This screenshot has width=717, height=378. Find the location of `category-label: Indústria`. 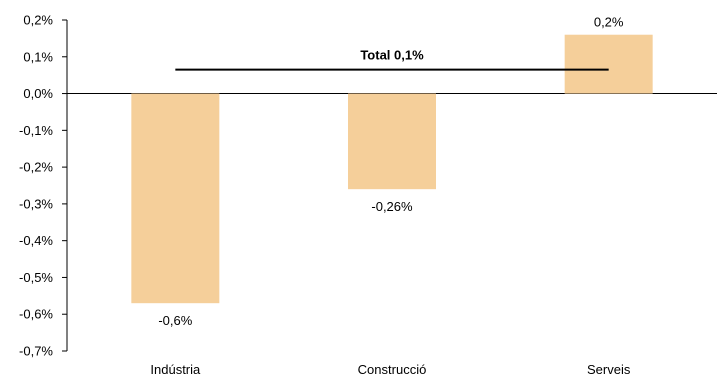

category-label: Indústria is located at coordinates (175, 369).